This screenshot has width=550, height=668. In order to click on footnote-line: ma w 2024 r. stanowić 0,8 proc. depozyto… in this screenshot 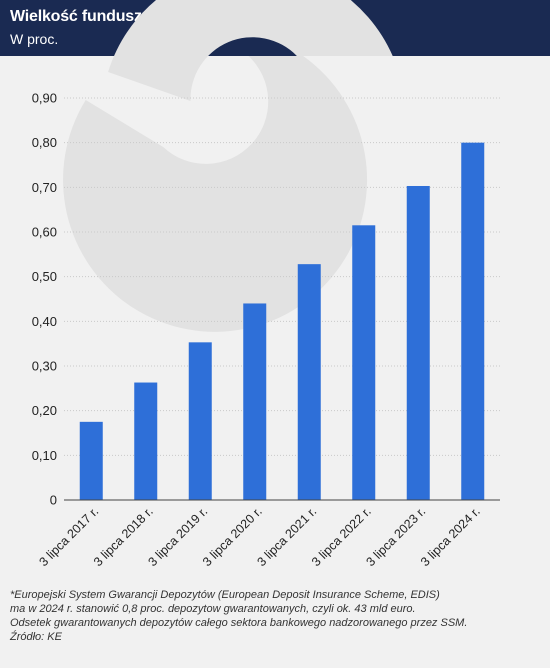, I will do `click(213, 609)`.